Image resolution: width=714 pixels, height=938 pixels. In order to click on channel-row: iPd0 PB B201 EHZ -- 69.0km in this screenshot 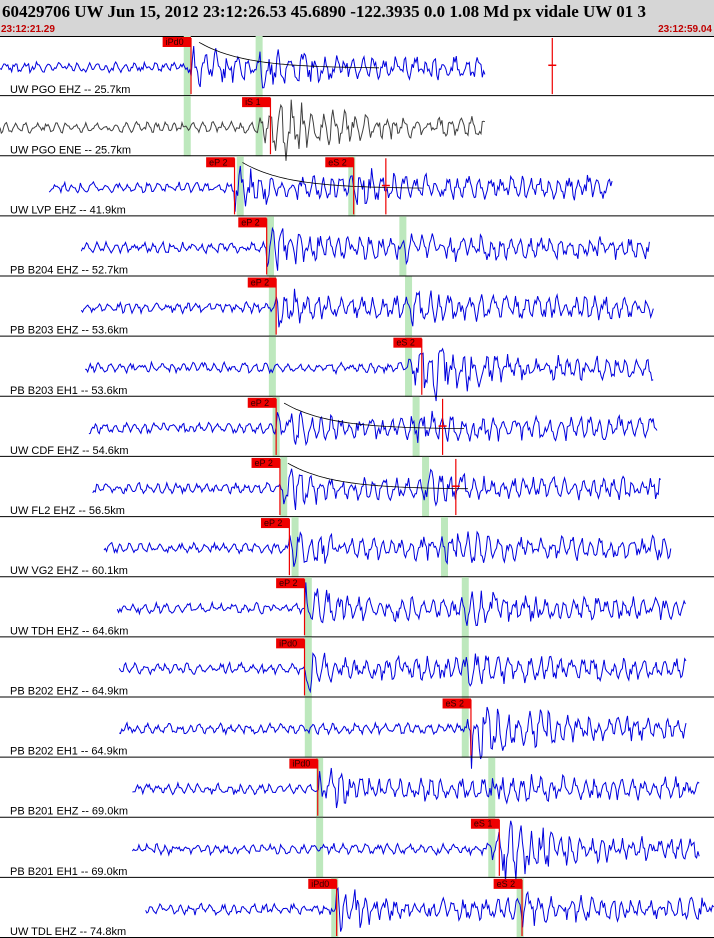, I will do `click(357, 787)`.